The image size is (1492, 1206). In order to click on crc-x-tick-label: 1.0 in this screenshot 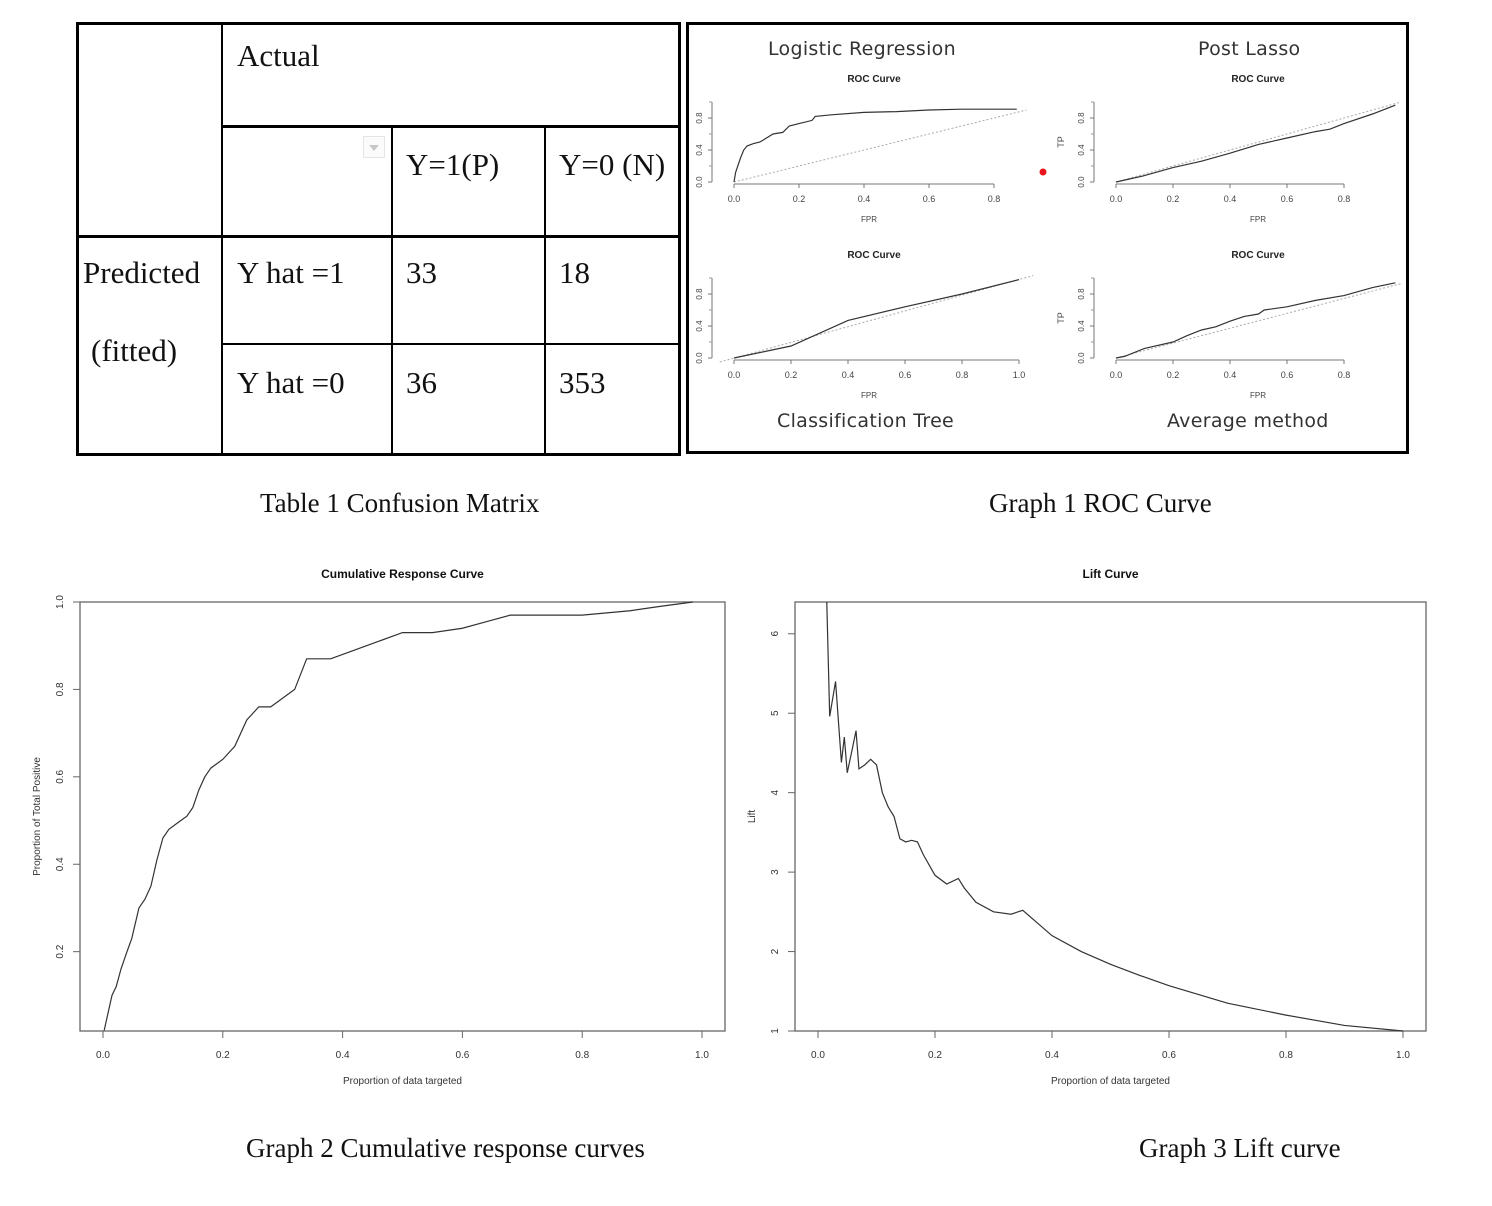, I will do `click(702, 1055)`.